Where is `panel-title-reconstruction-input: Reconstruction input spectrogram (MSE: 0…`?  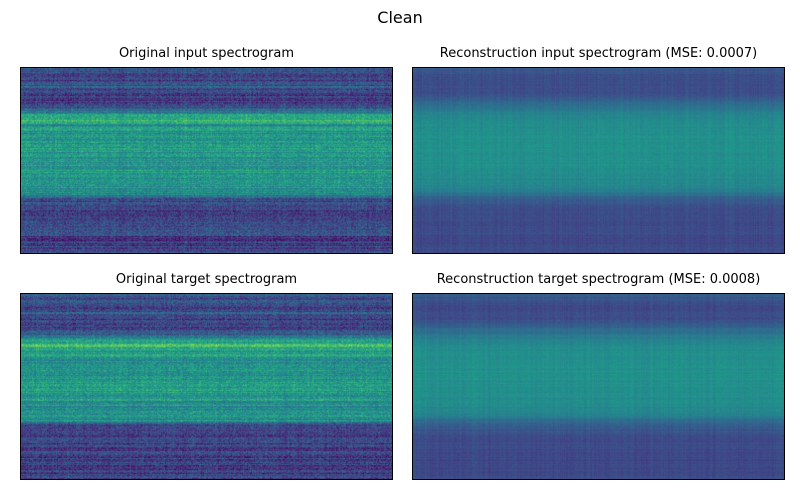 panel-title-reconstruction-input: Reconstruction input spectrogram (MSE: 0… is located at coordinates (598, 53).